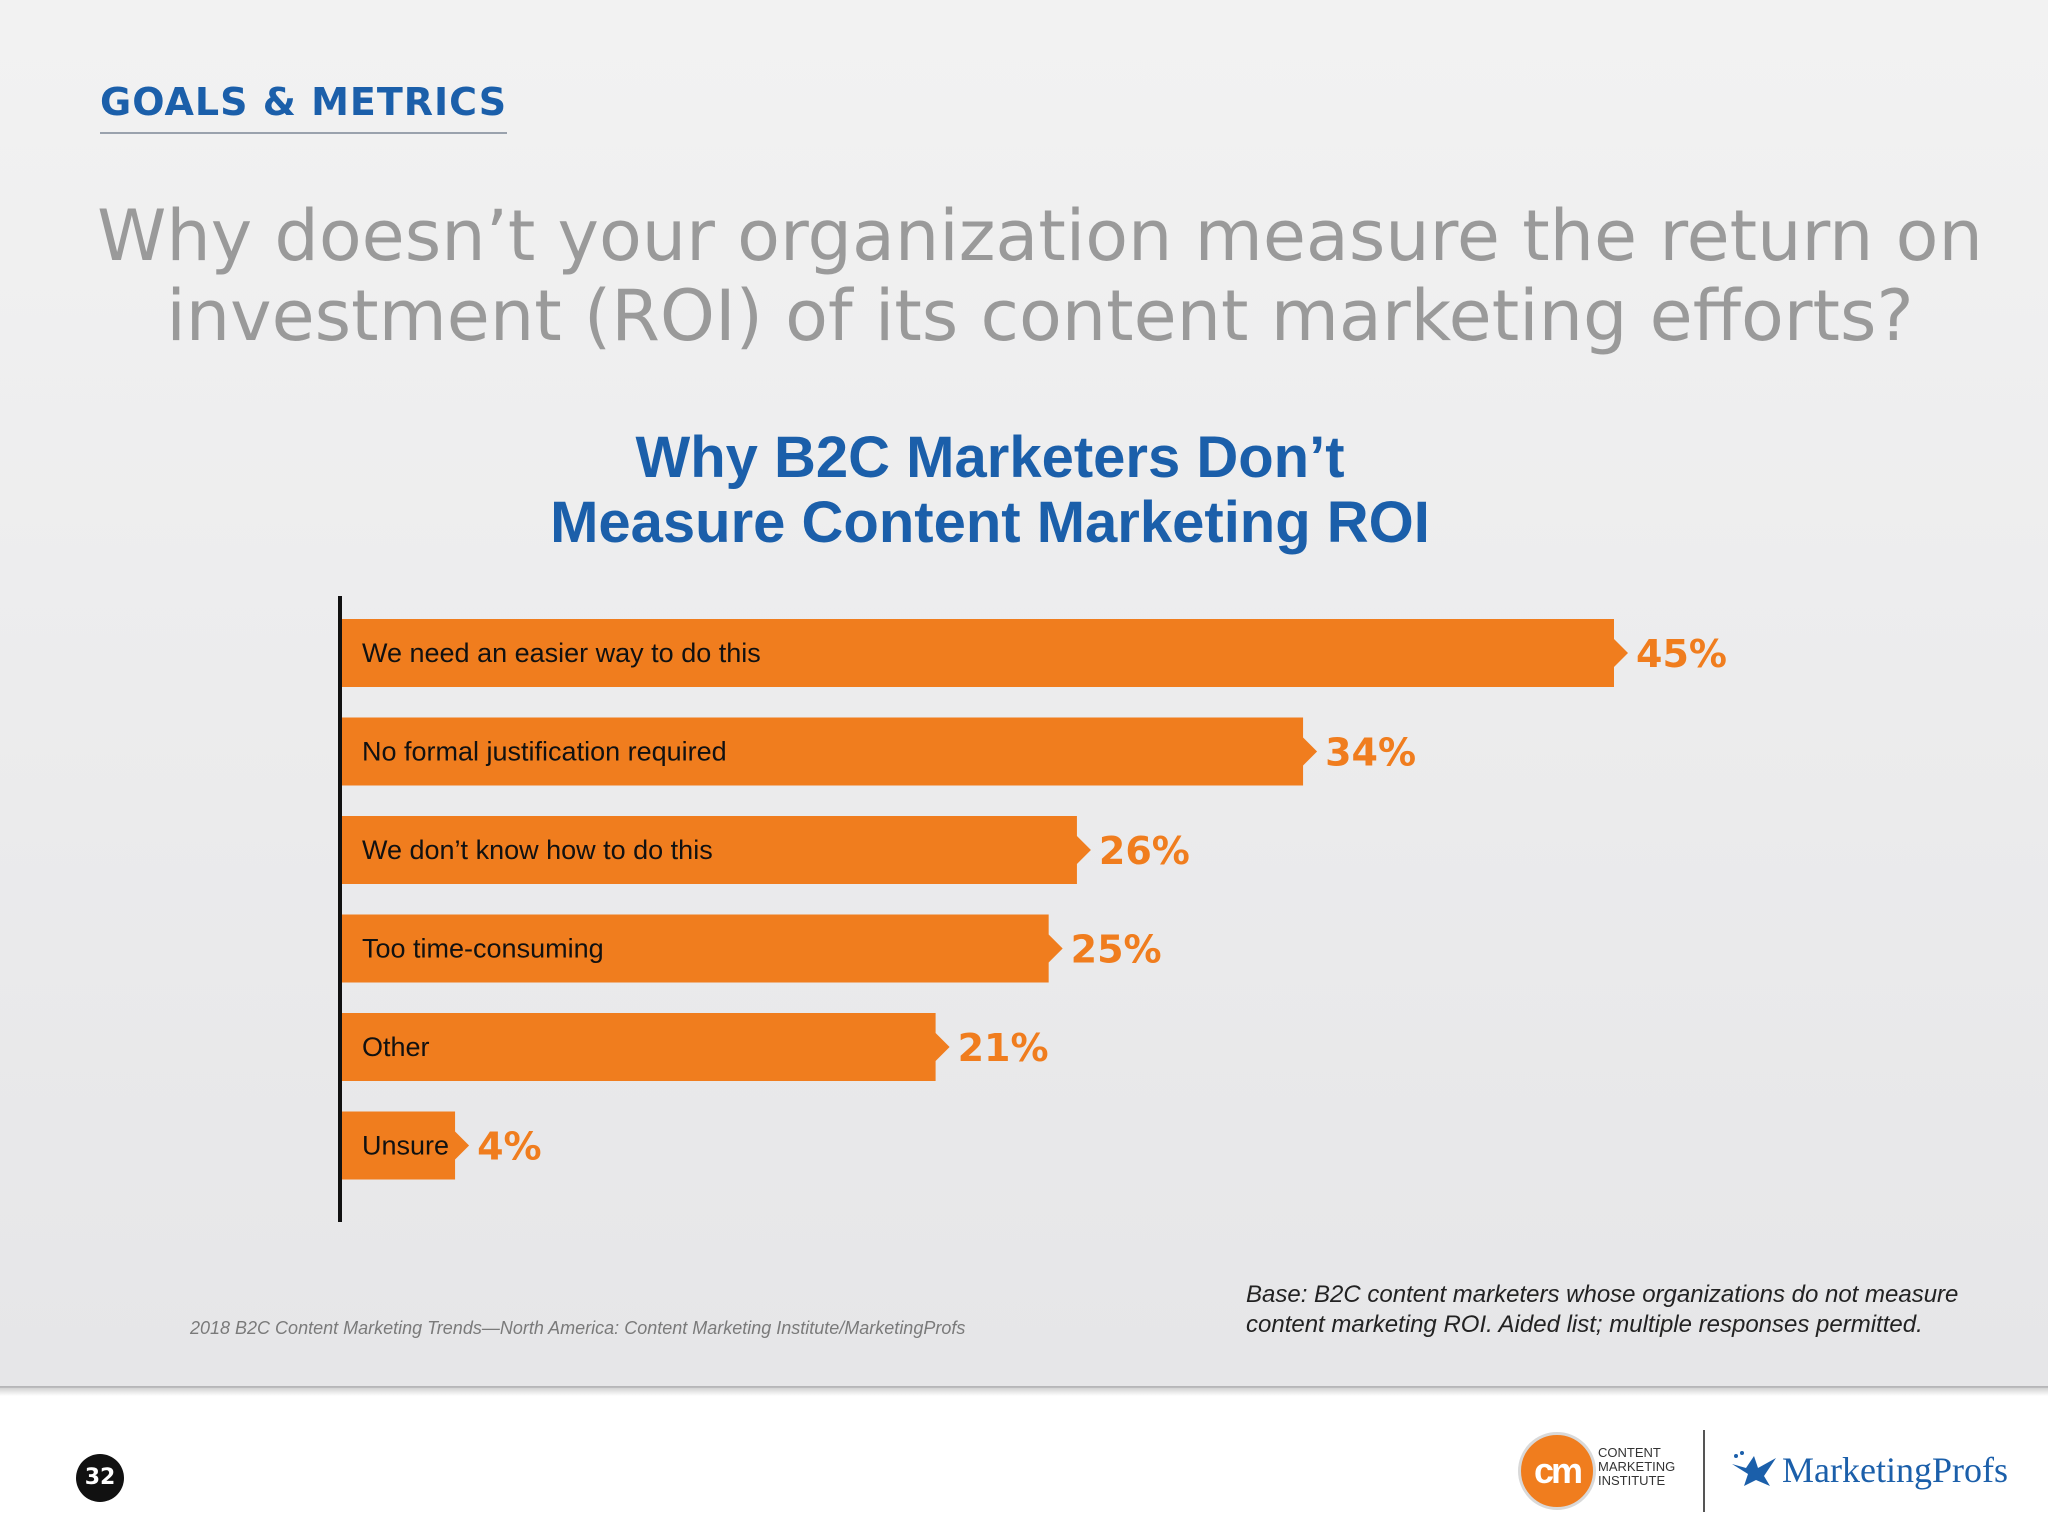 The width and height of the screenshot is (2048, 1536). Describe the element at coordinates (1003, 1048) in the screenshot. I see `value-label-5: 21%` at that location.